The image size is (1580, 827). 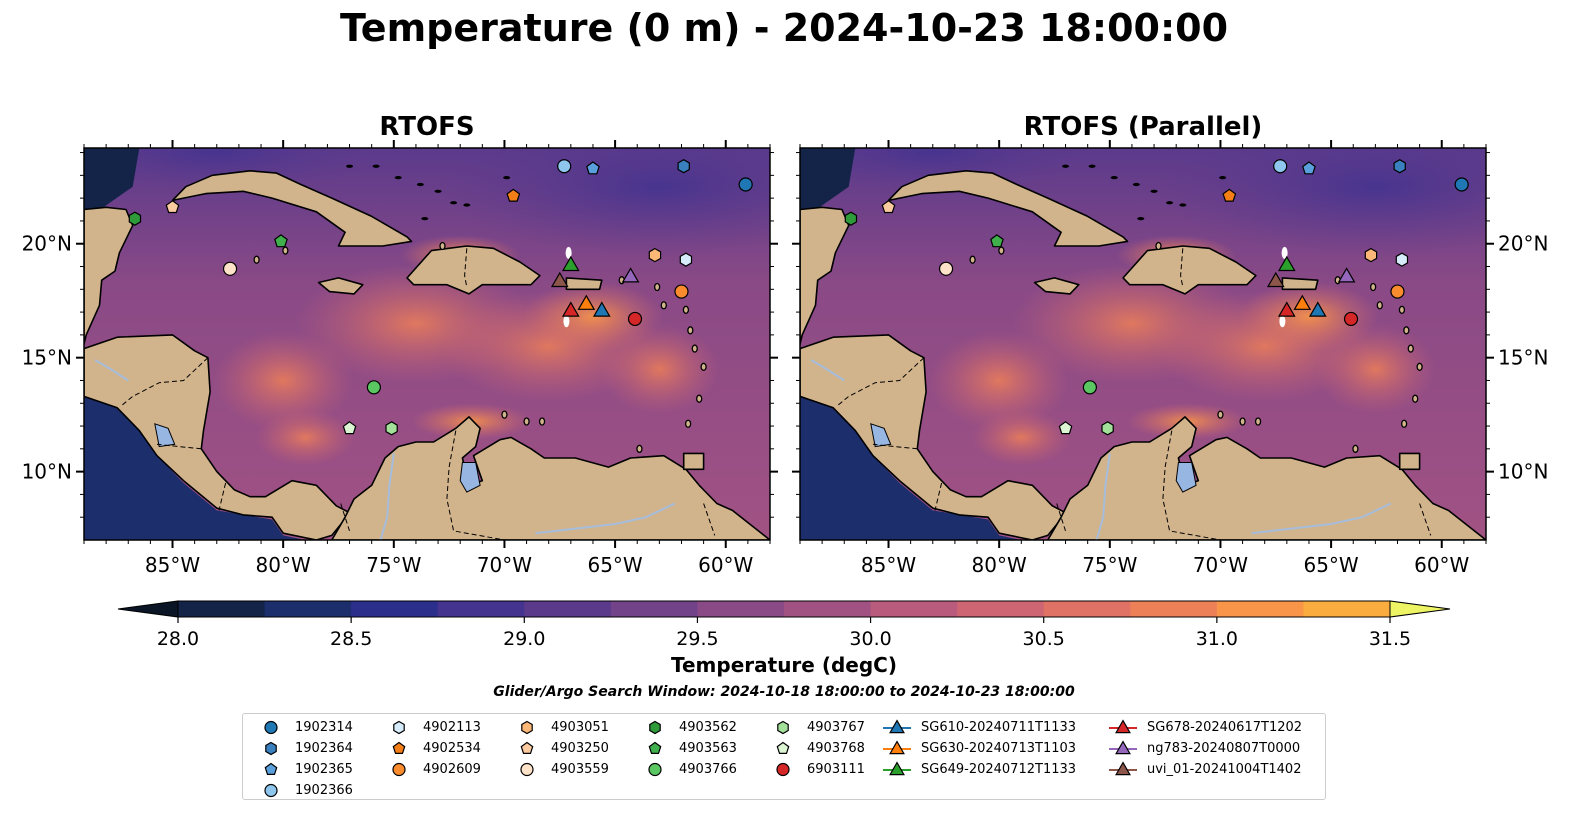 What do you see at coordinates (324, 769) in the screenshot?
I see `legend-label: 1902365` at bounding box center [324, 769].